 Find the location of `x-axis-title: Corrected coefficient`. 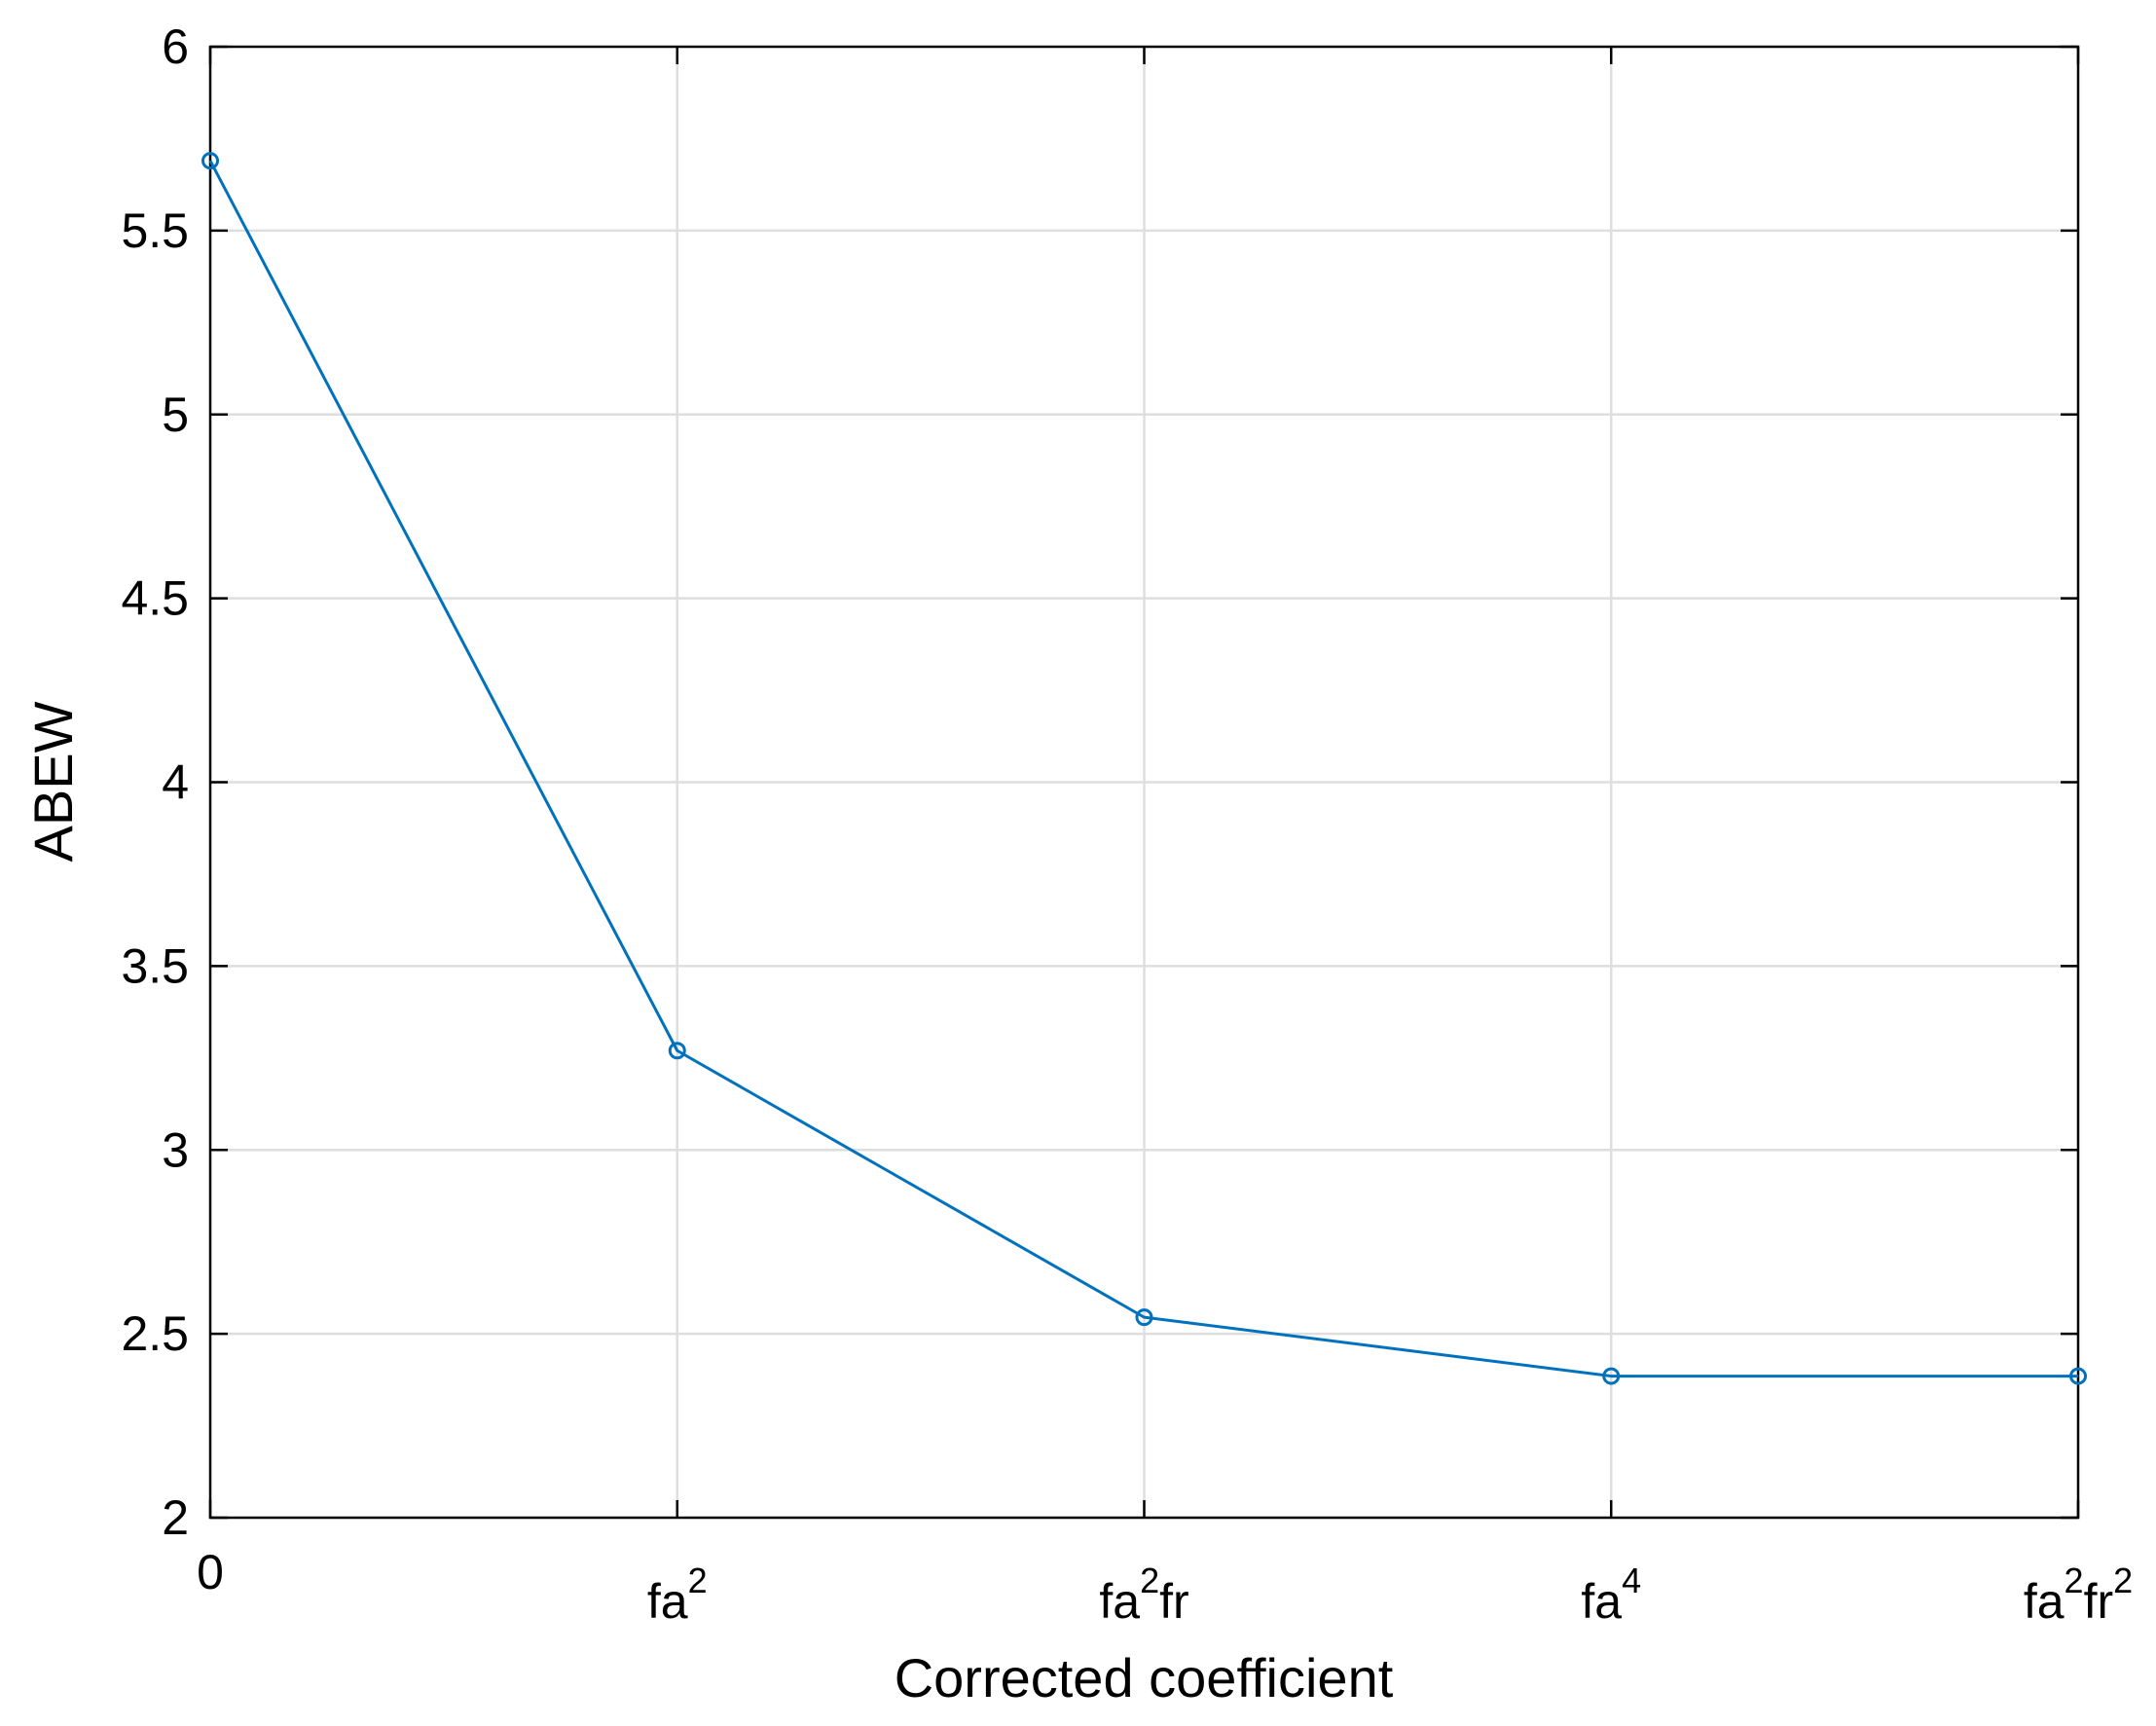

x-axis-title: Corrected coefficient is located at coordinates (1144, 1678).